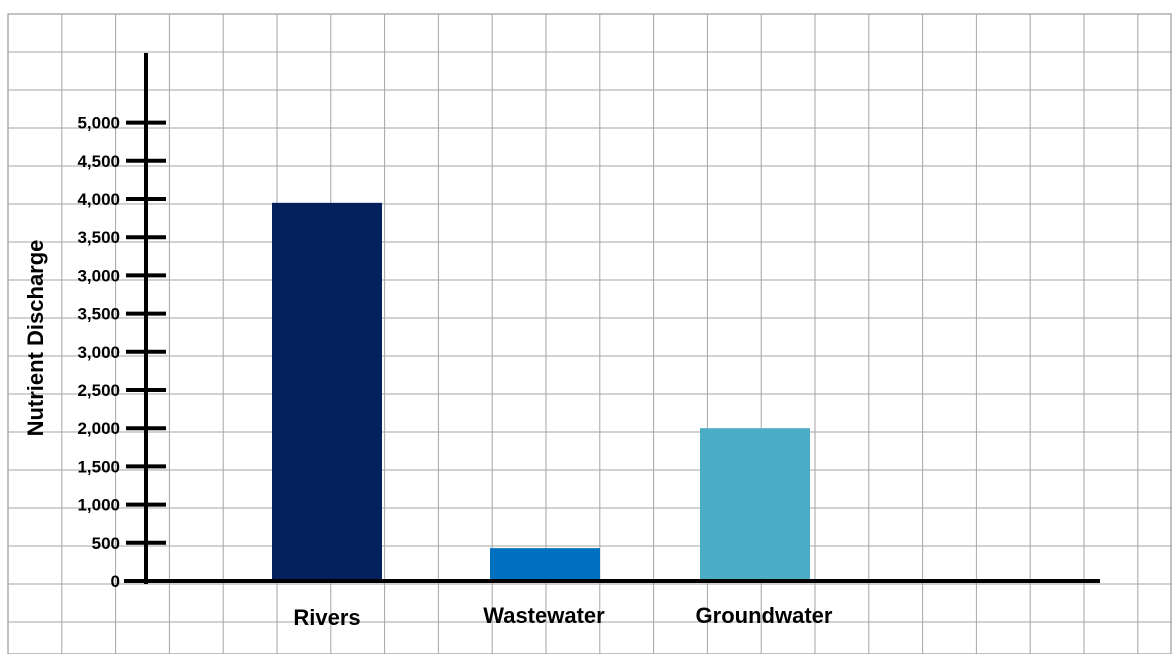 The image size is (1172, 654). What do you see at coordinates (755, 504) in the screenshot?
I see `bar-groundwater` at bounding box center [755, 504].